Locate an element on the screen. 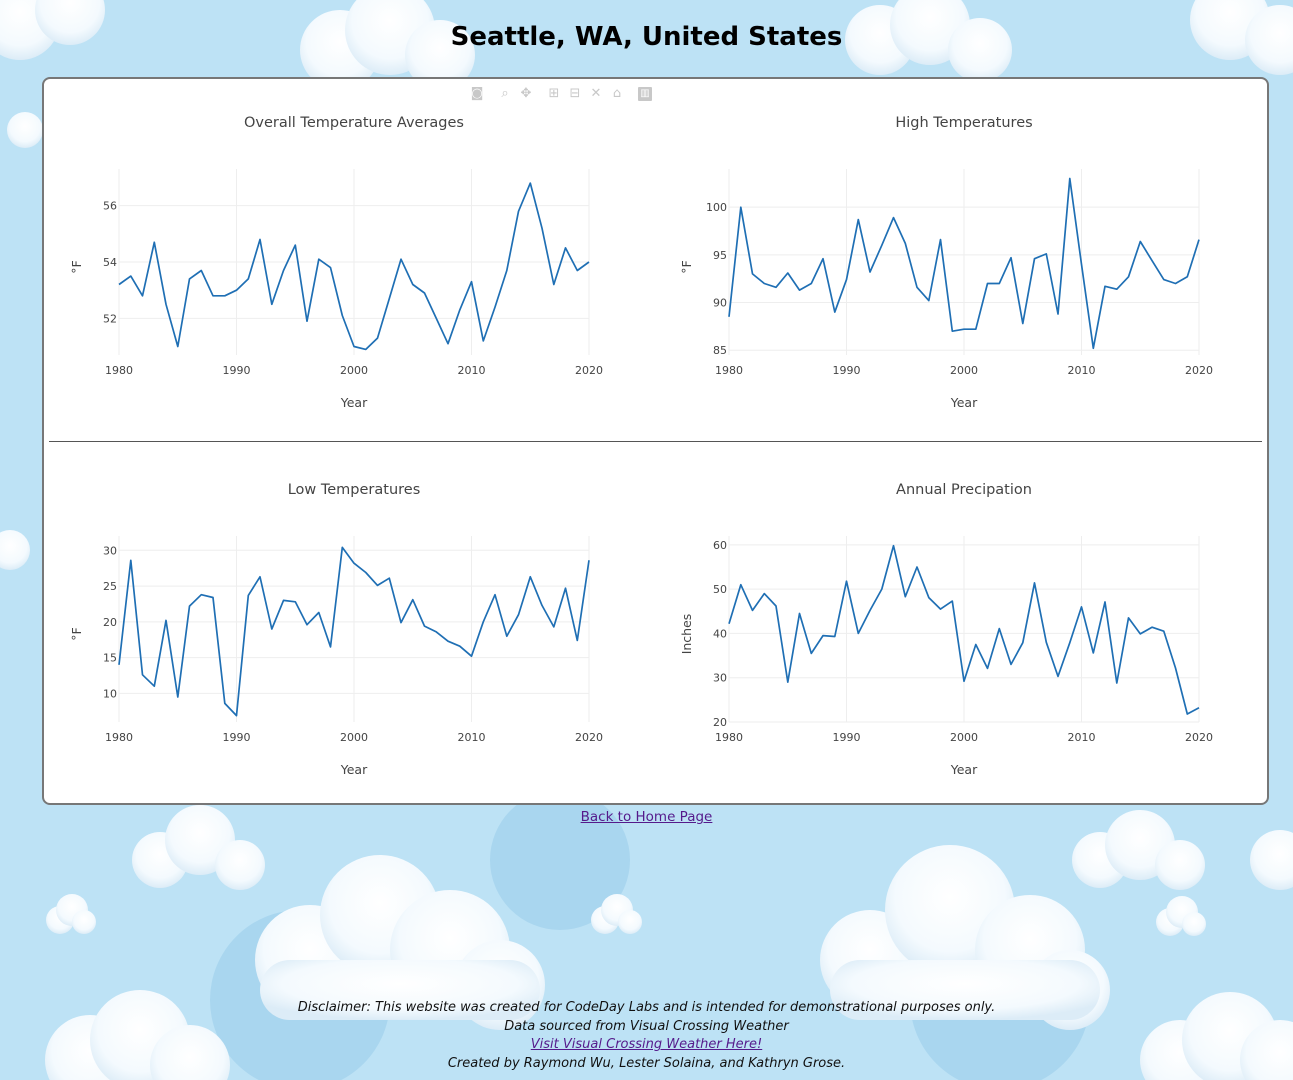 The height and width of the screenshot is (1080, 1293). y-tick-label: 100 is located at coordinates (716, 207).